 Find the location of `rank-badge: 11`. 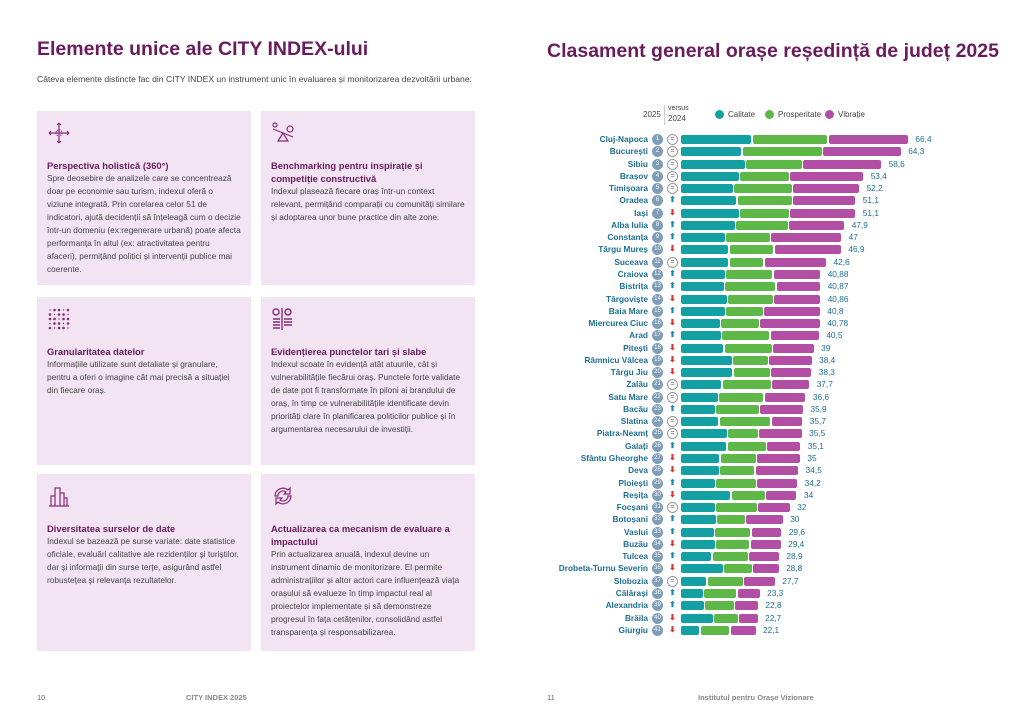

rank-badge: 11 is located at coordinates (657, 262).